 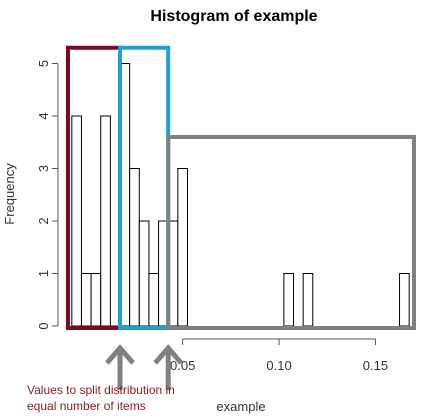 I want to click on y-tick-label: 3, so click(x=43, y=168).